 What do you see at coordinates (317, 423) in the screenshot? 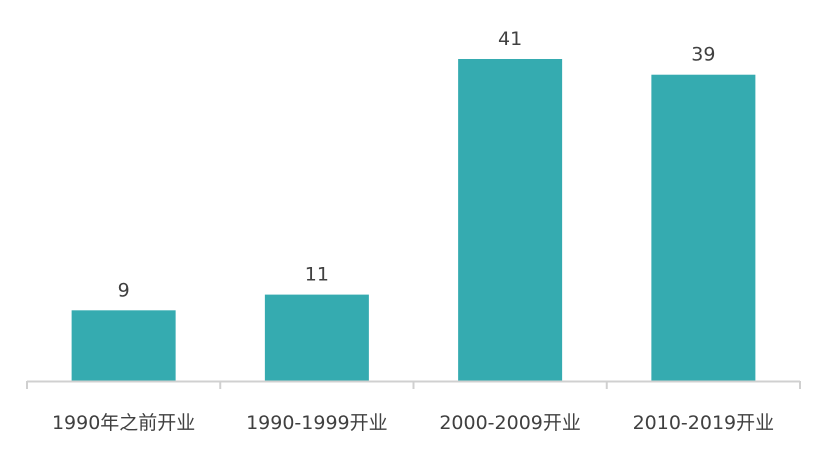
I see `x-tick-label: 1990-1999开业` at bounding box center [317, 423].